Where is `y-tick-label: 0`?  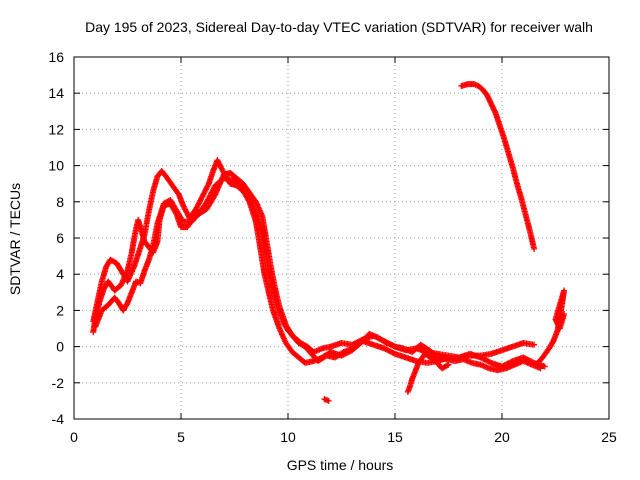
y-tick-label: 0 is located at coordinates (60, 347).